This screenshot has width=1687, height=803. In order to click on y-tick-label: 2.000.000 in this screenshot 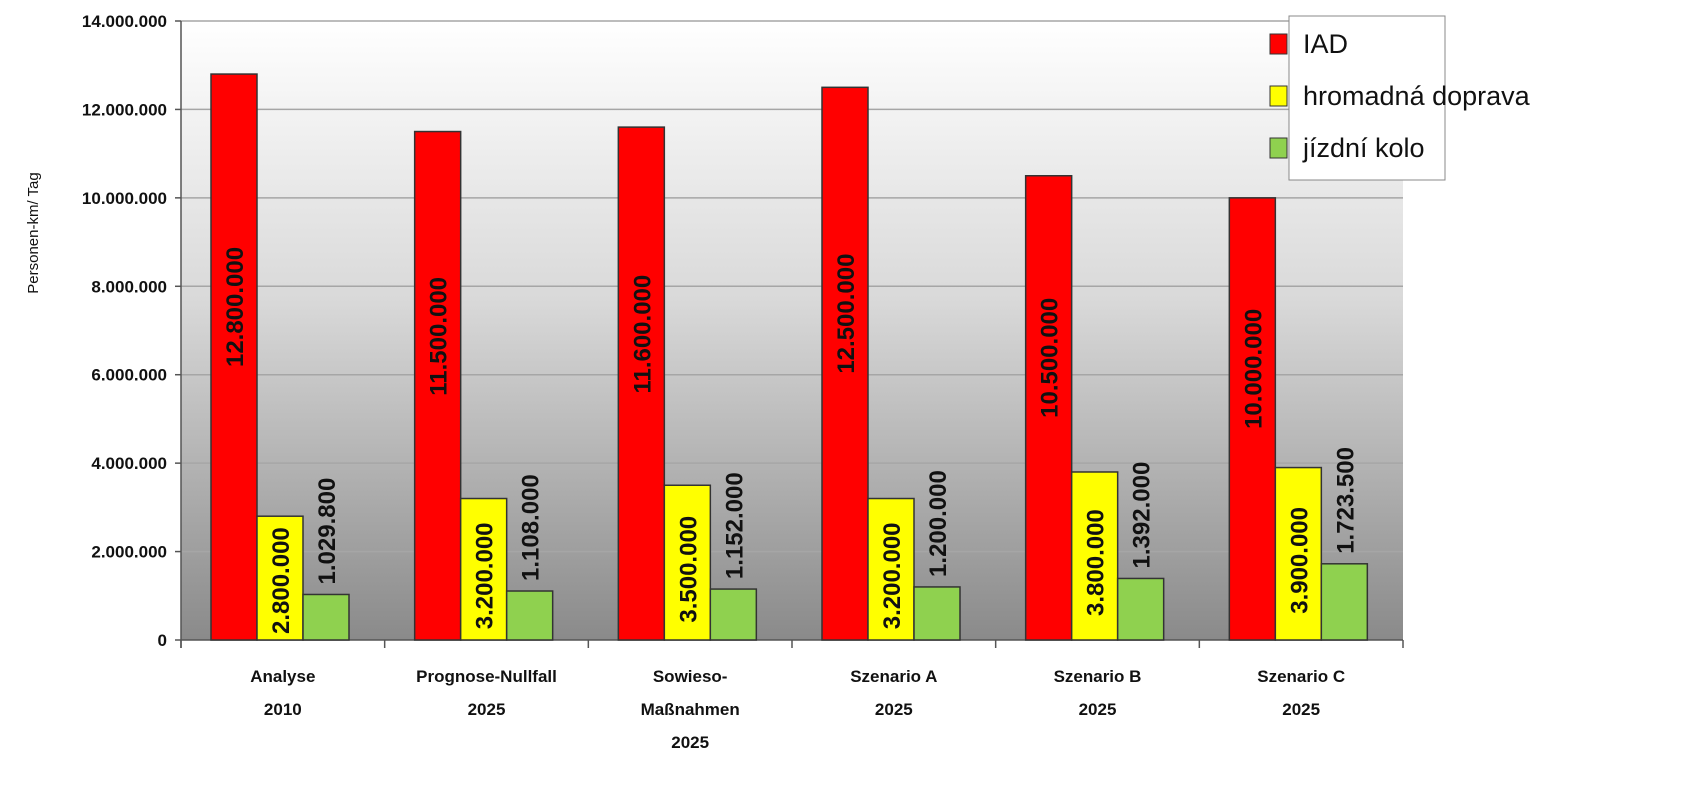, I will do `click(129, 552)`.